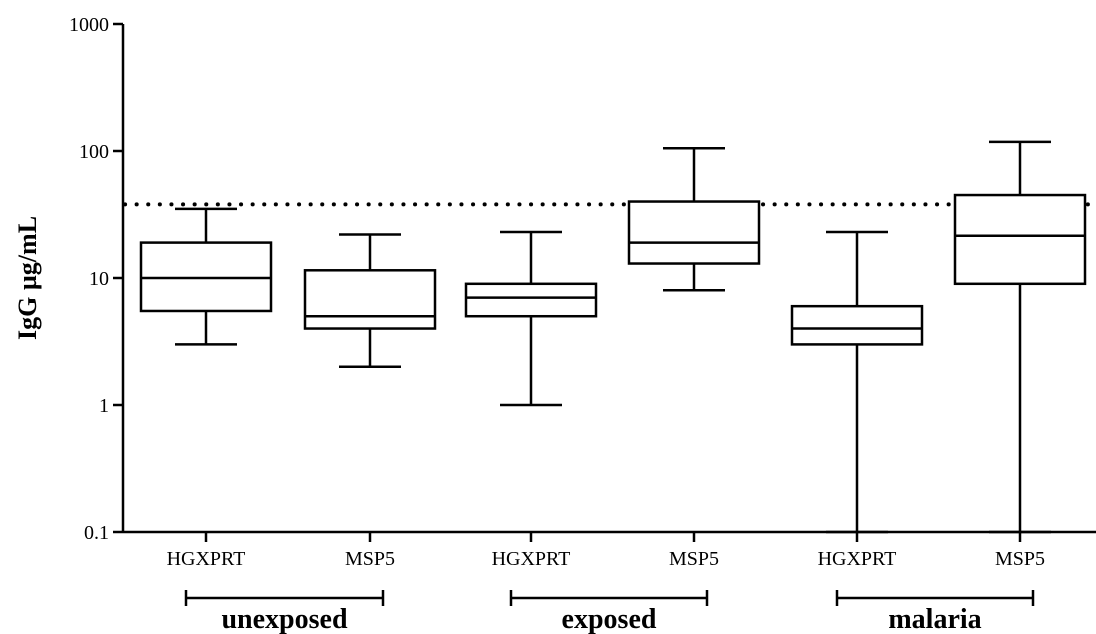 This screenshot has width=1096, height=634. Describe the element at coordinates (96, 533) in the screenshot. I see `y-tick-label: 0.1` at that location.